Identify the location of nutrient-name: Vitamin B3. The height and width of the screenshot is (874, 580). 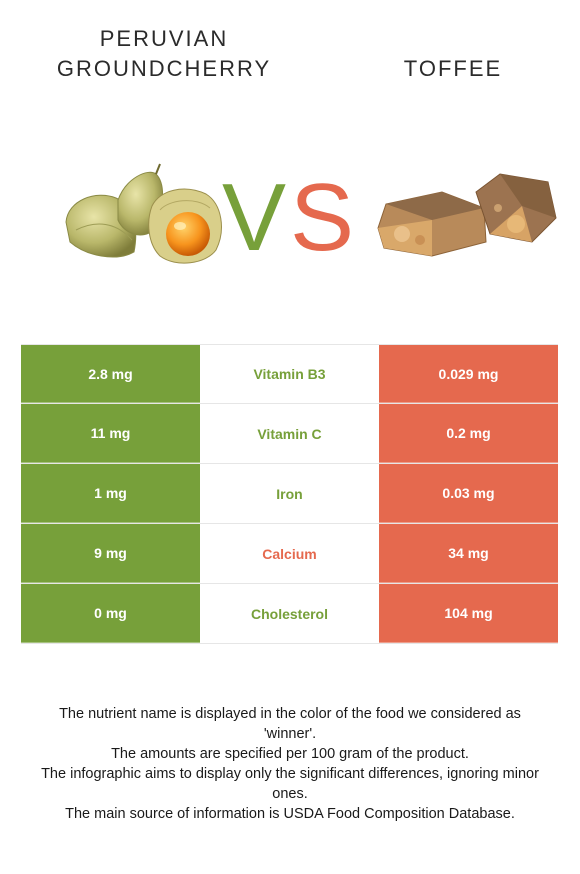
(289, 374).